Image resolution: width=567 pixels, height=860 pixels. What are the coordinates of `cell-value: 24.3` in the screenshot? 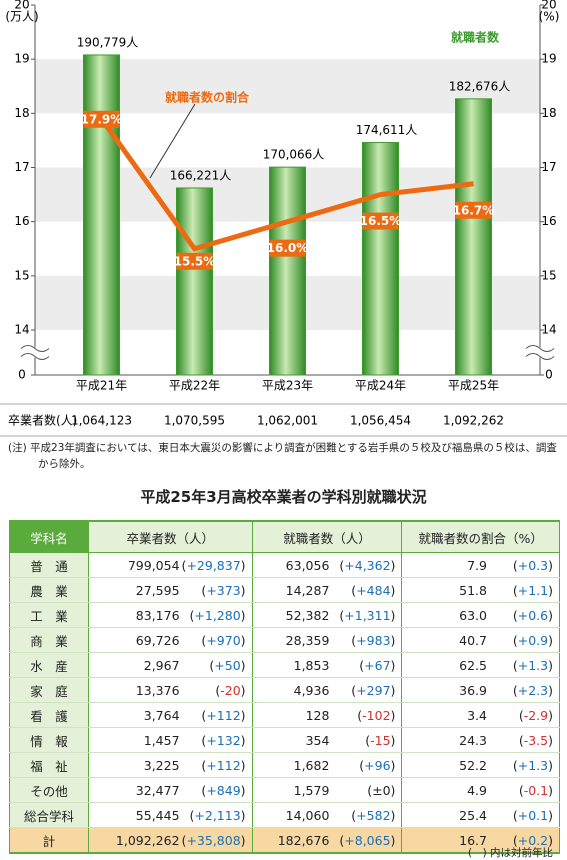 It's located at (473, 740).